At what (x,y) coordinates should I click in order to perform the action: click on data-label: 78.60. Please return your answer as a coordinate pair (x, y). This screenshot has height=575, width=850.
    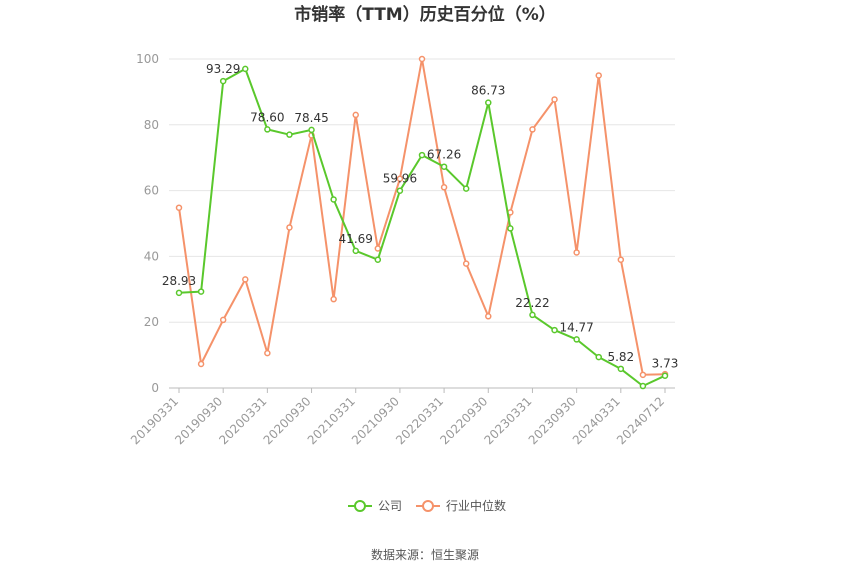
    Looking at the image, I should click on (267, 117).